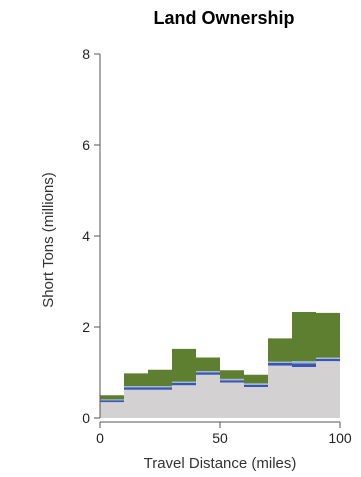  I want to click on y-tick-label: 4, so click(86, 236).